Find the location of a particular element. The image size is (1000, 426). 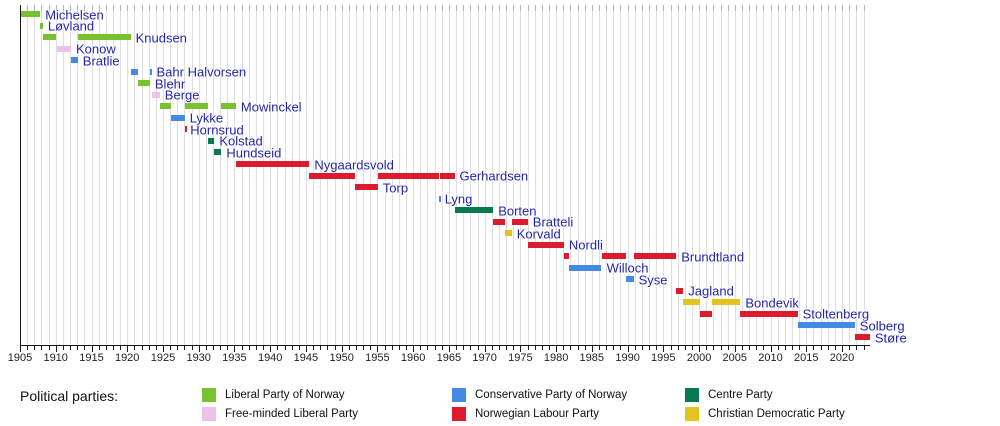

pm-name-label: Lyng is located at coordinates (458, 199).